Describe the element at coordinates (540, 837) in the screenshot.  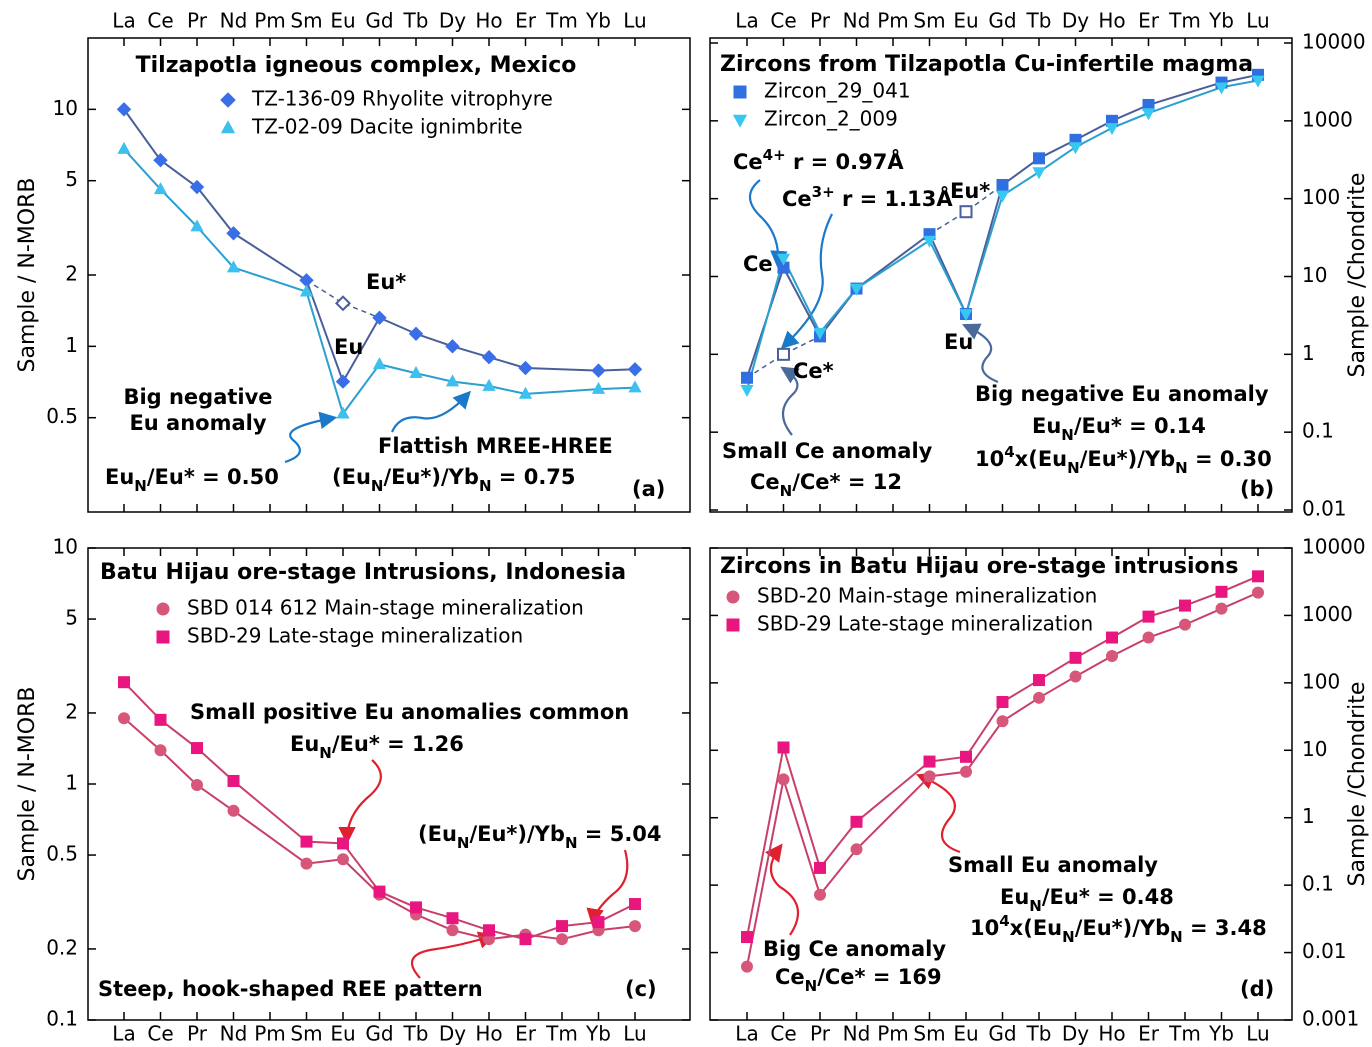
I see `annotation: (EuN/Eu*)/YbN = 5.04` at that location.